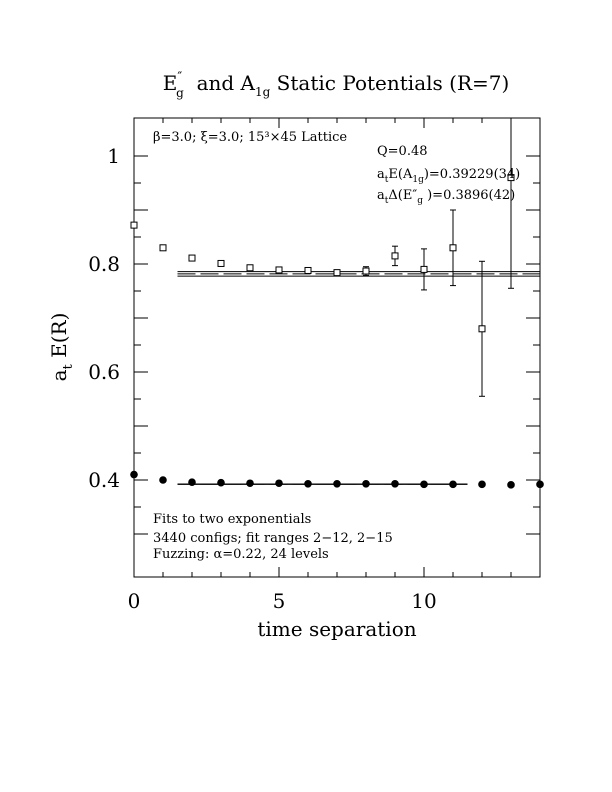  I want to click on y-label-rest: E(R), so click(59, 339).